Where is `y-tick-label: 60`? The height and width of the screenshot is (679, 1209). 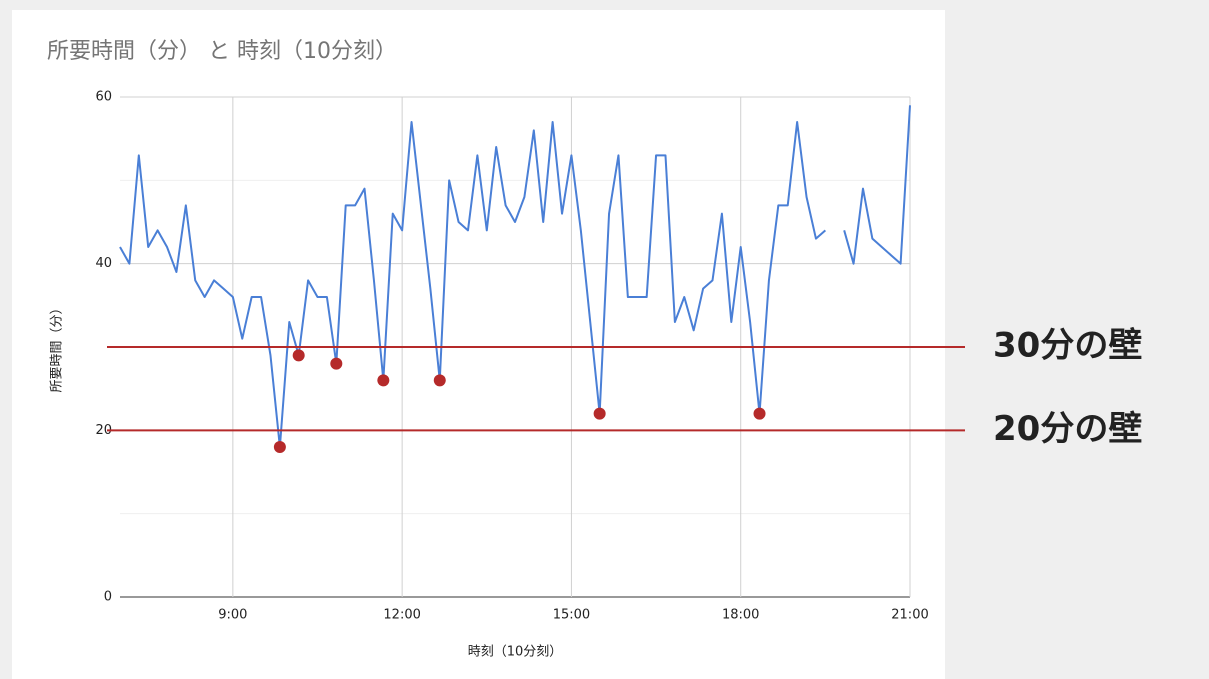
y-tick-label: 60 is located at coordinates (103, 97).